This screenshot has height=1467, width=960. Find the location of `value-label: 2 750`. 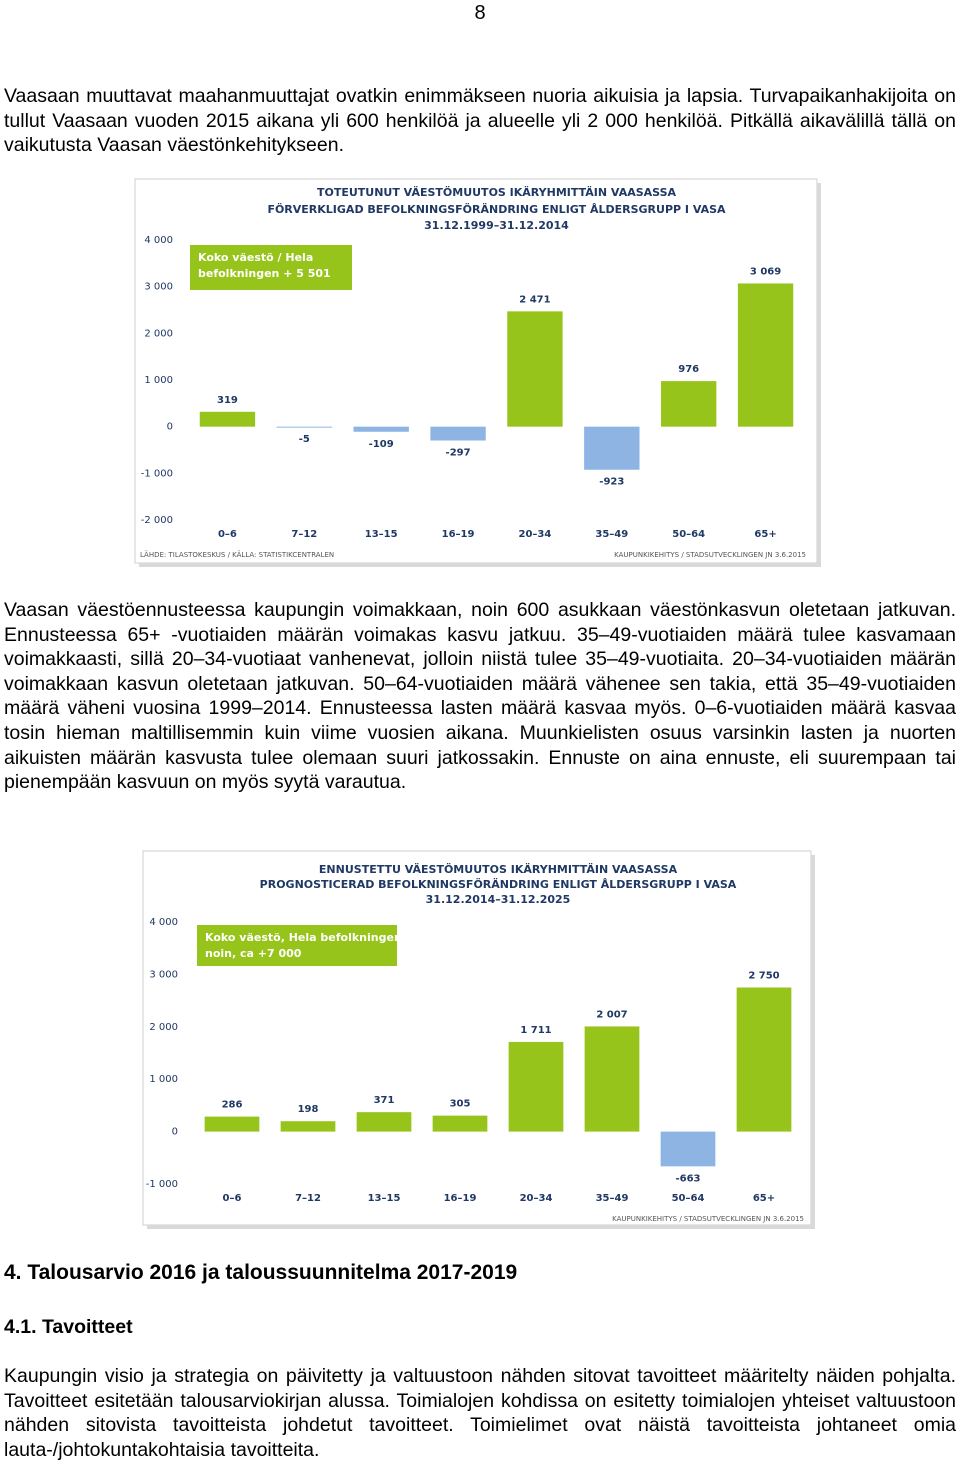

value-label: 2 750 is located at coordinates (763, 976).